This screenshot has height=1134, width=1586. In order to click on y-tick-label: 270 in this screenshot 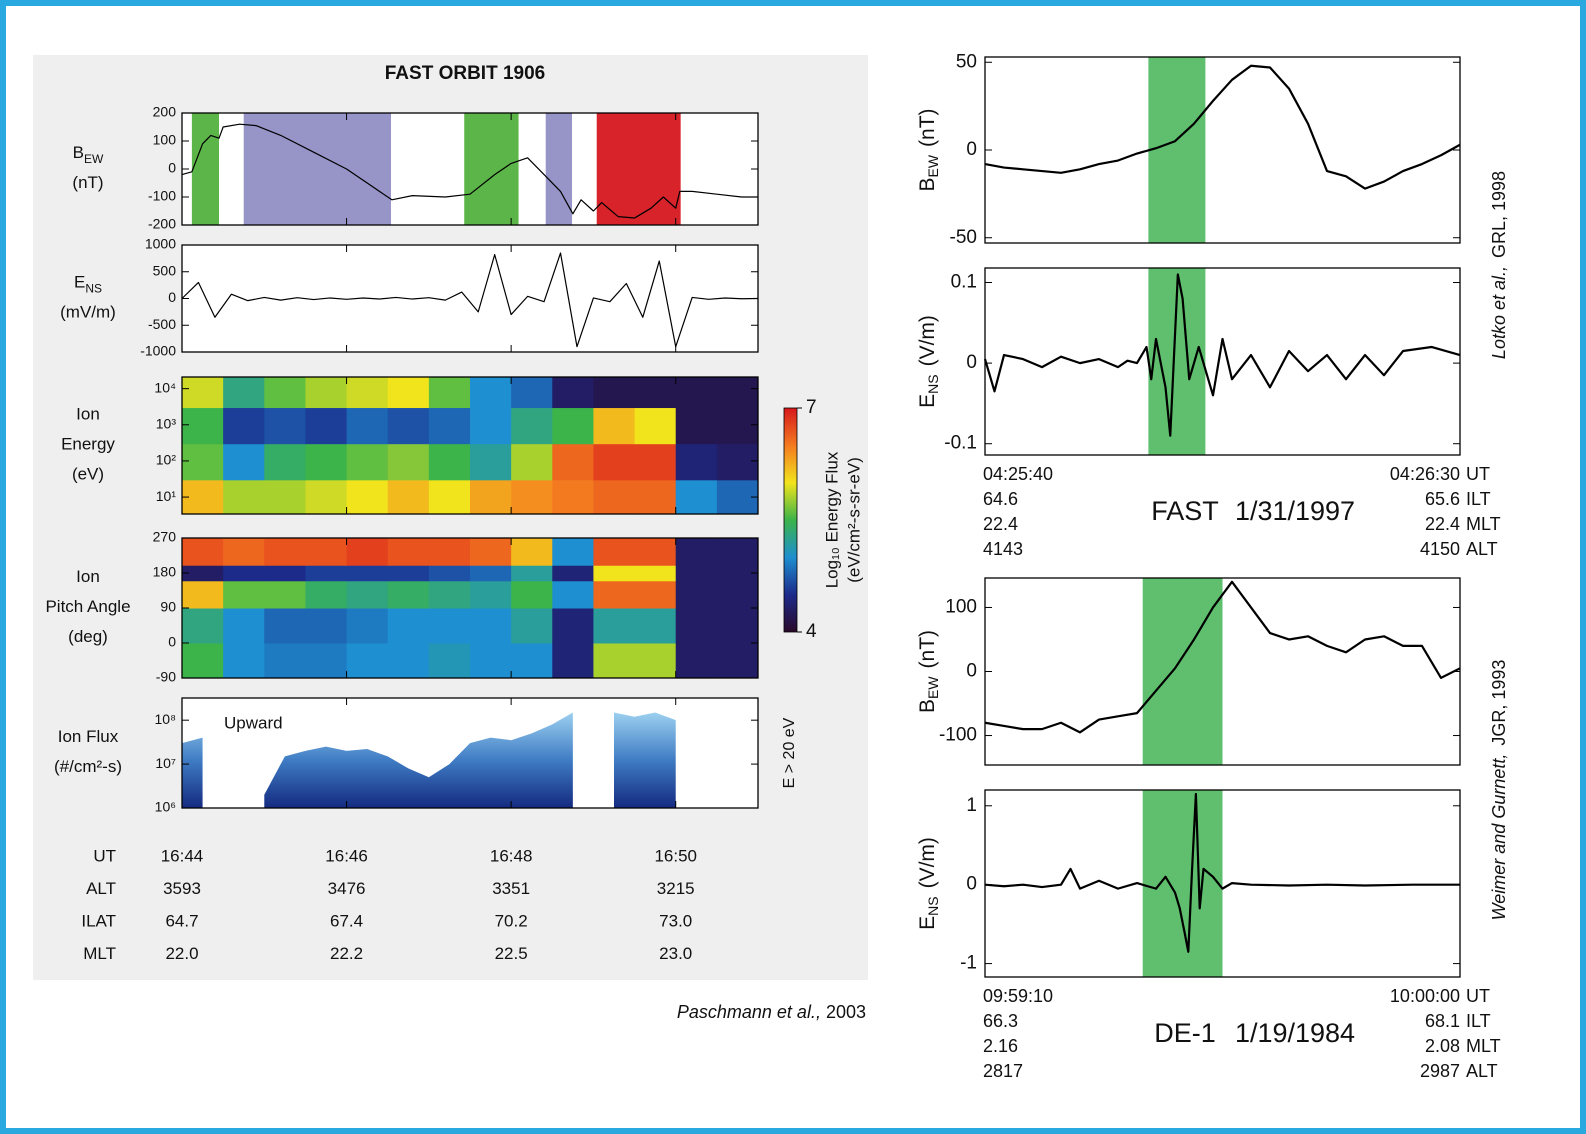, I will do `click(165, 537)`.